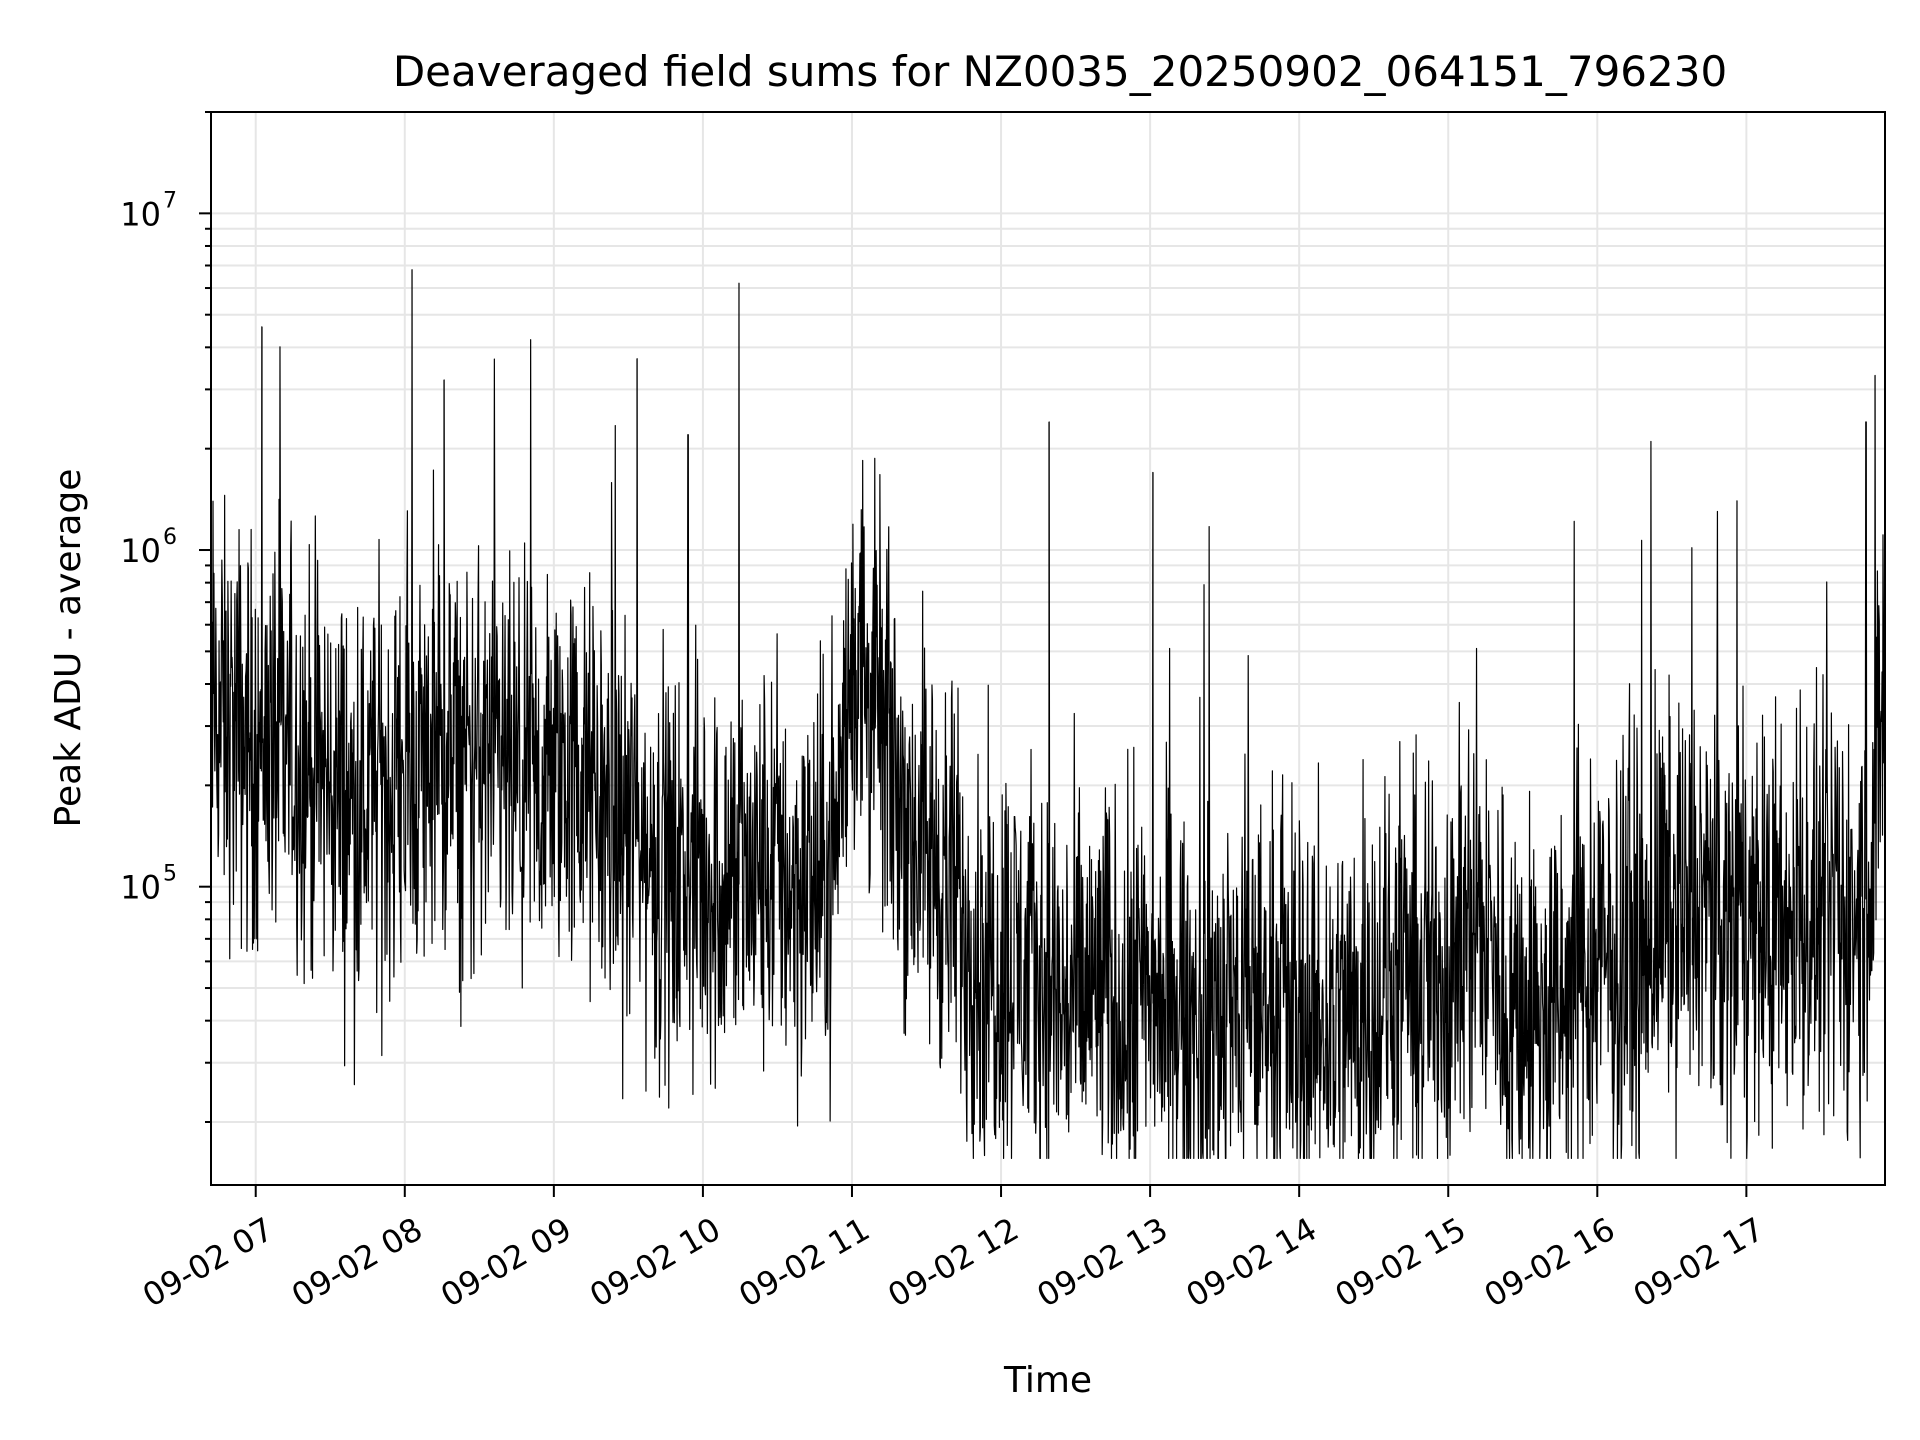 The image size is (1920, 1440). Describe the element at coordinates (170, 874) in the screenshot. I see `y-tick-exponent: 5` at that location.